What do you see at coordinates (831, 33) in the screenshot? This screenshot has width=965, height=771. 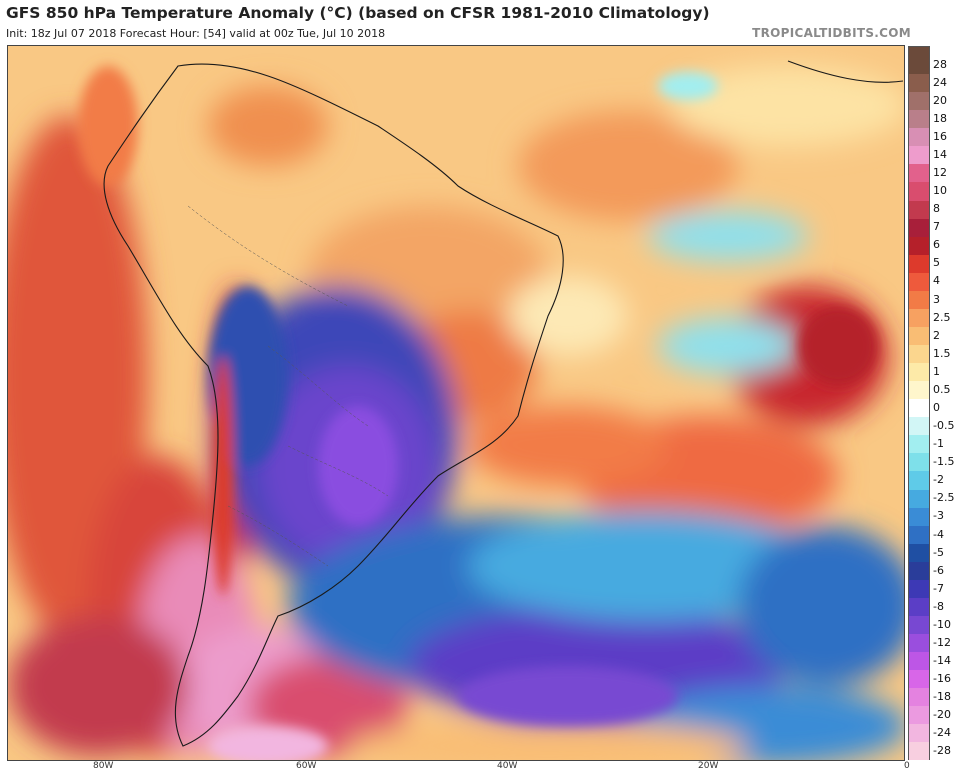 I see `source-watermark: TROPICALTIDBITS.COM` at bounding box center [831, 33].